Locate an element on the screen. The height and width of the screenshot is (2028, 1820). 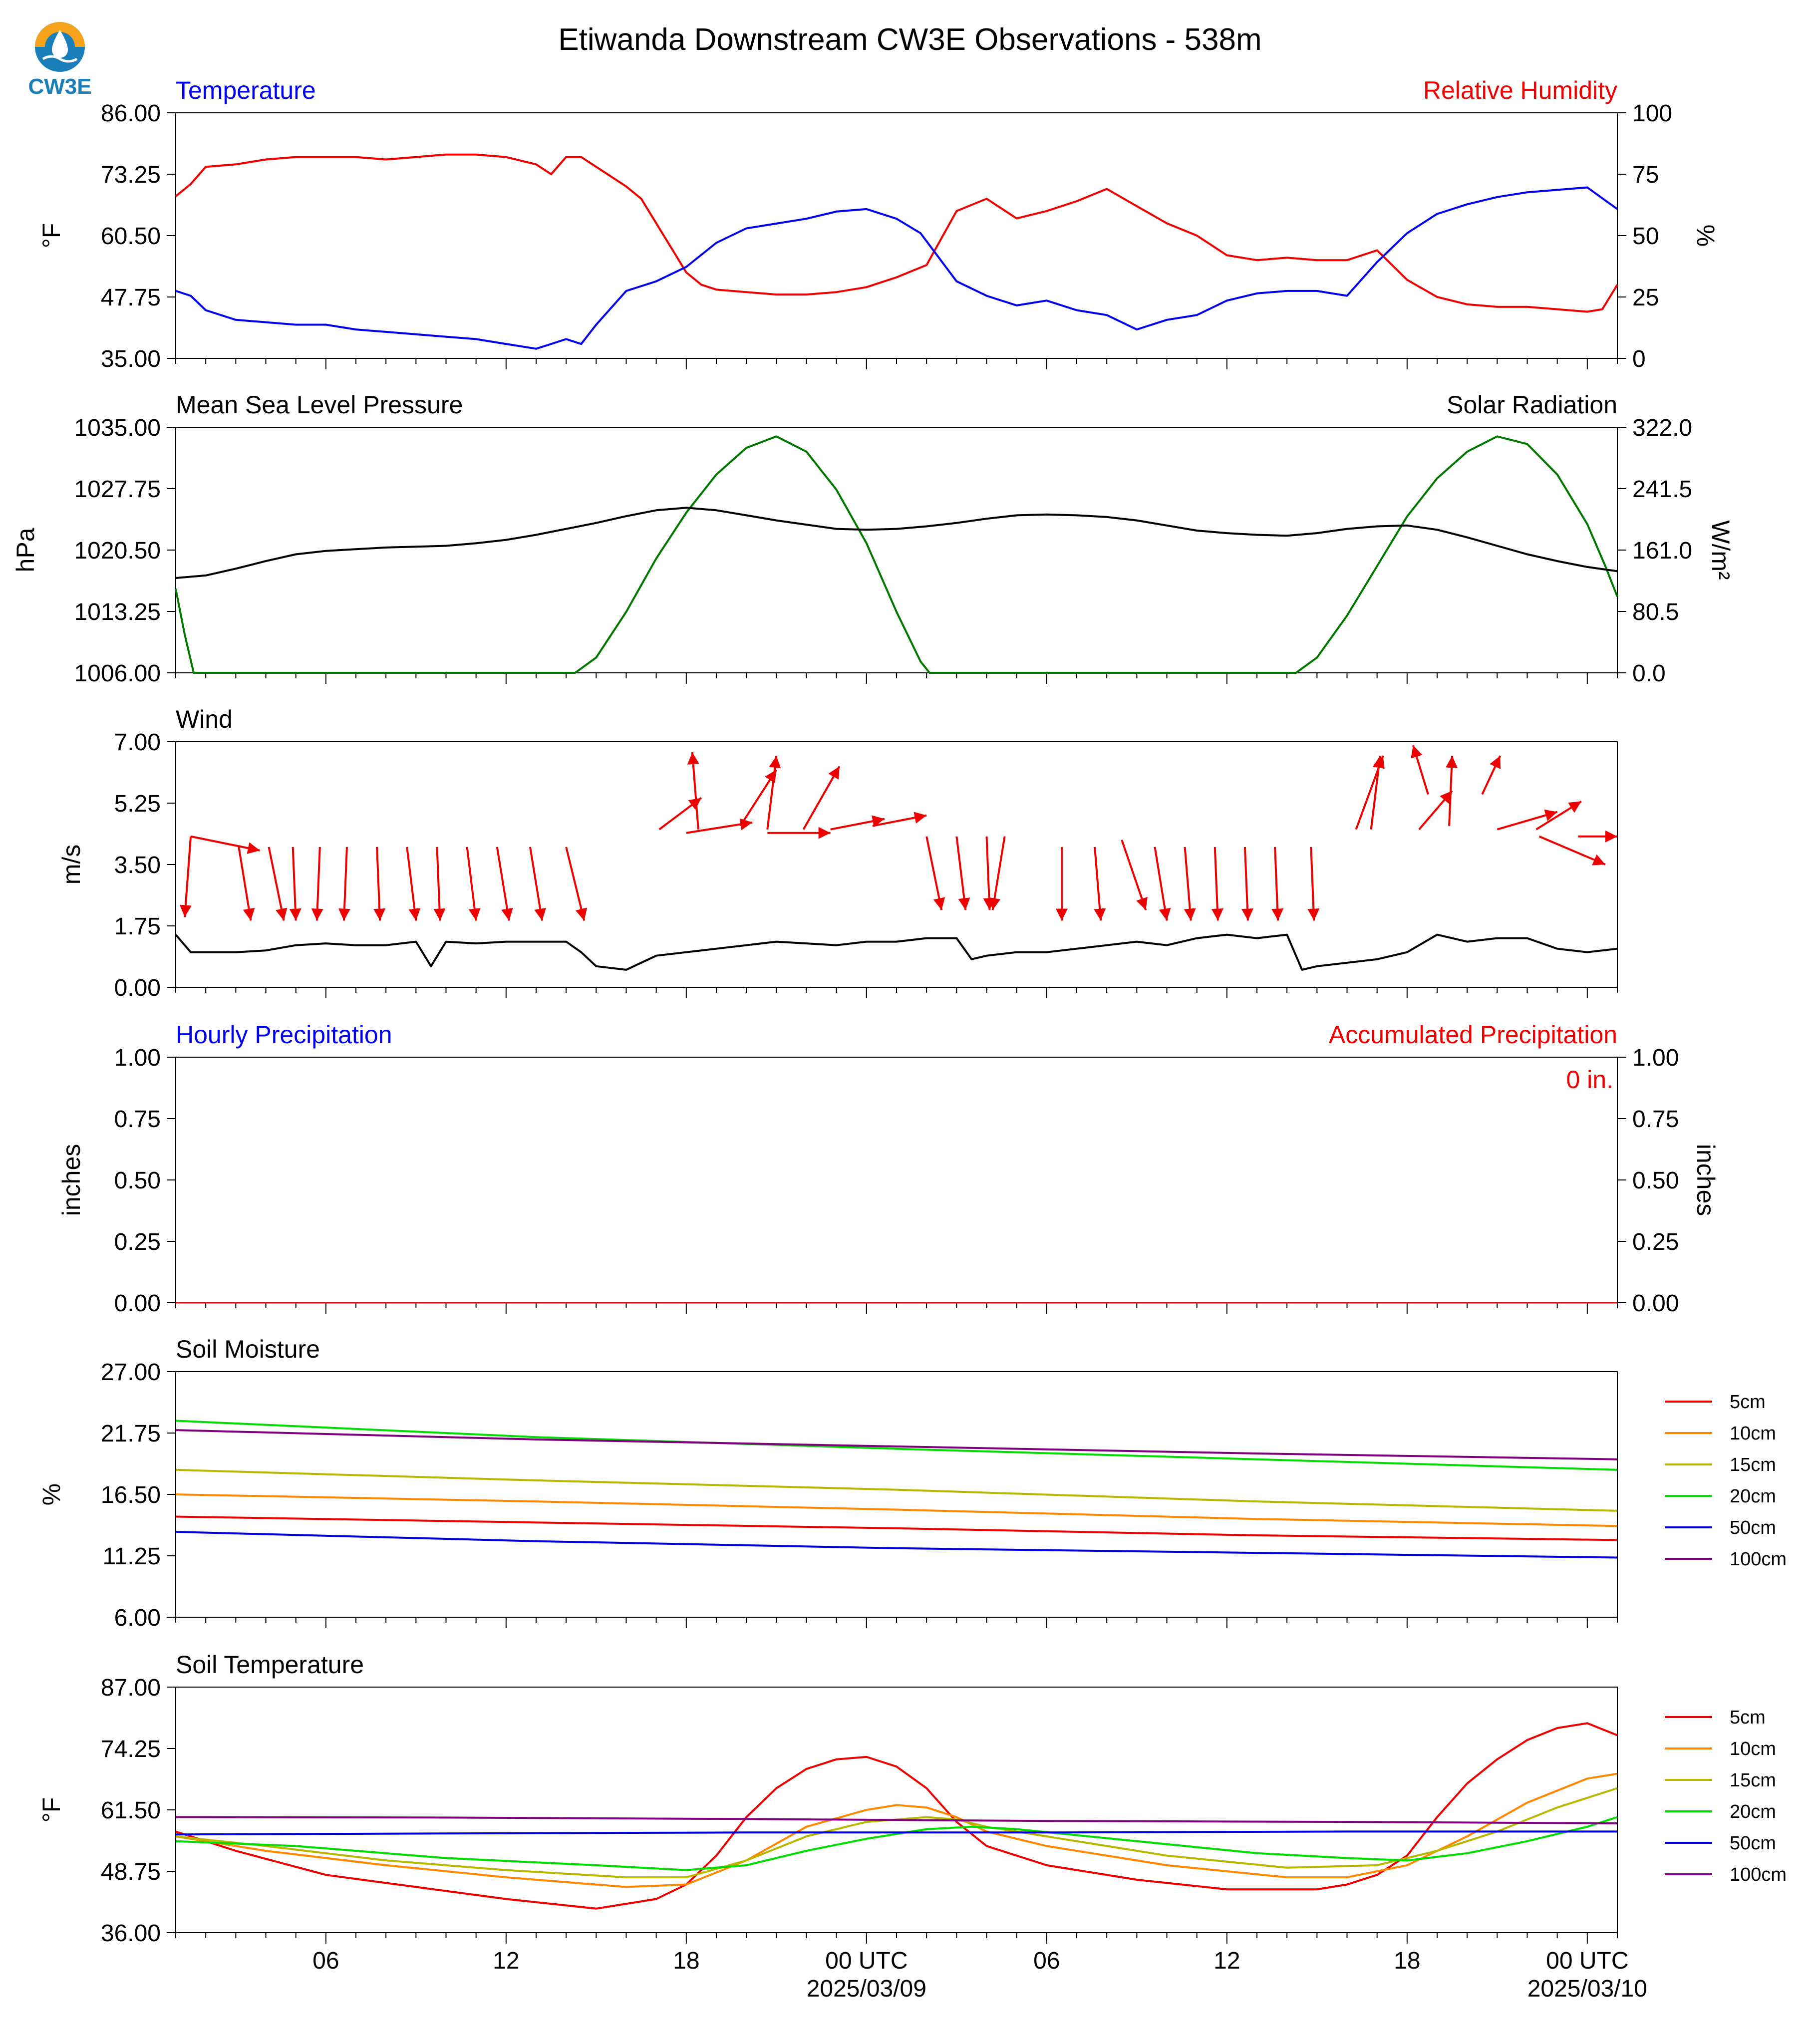
y2-tick-label: 80.5 is located at coordinates (1655, 612).